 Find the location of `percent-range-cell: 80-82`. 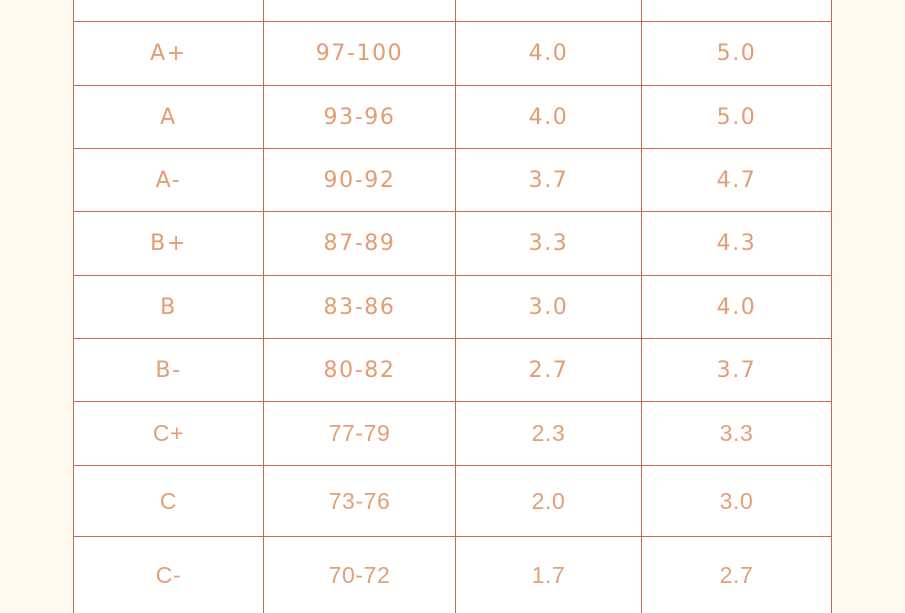

percent-range-cell: 80-82 is located at coordinates (359, 370).